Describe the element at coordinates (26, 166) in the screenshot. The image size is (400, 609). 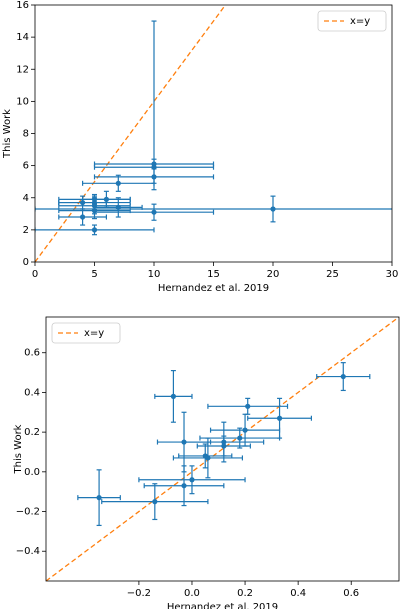
I see `y-tick-label: 6` at that location.